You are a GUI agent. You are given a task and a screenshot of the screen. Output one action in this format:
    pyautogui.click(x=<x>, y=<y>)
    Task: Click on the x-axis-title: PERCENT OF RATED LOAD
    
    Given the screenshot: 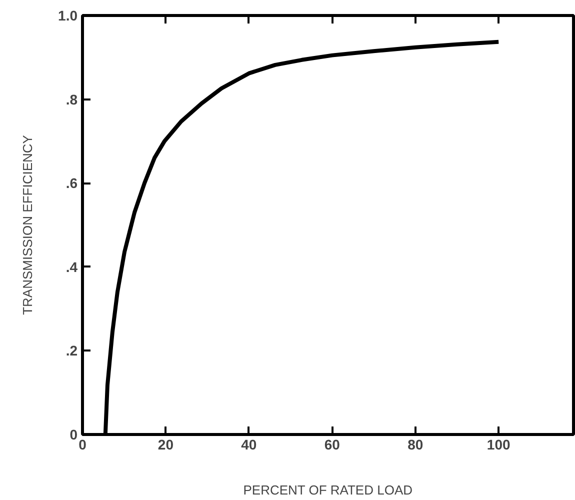 What is the action you would take?
    pyautogui.click(x=328, y=490)
    